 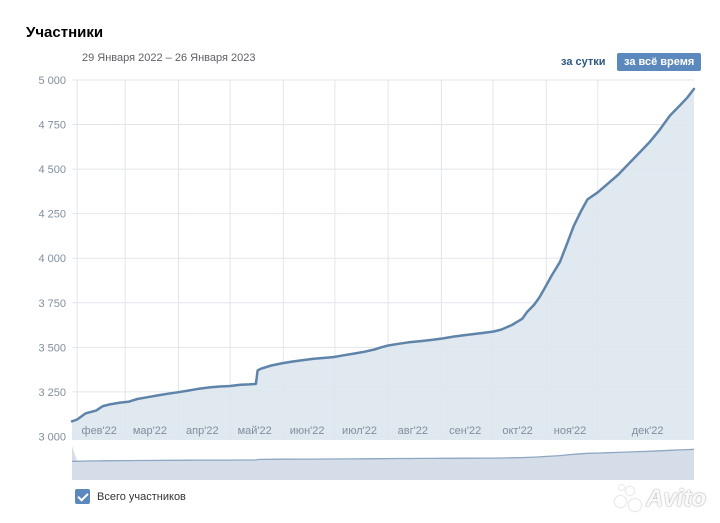 What do you see at coordinates (570, 431) in the screenshot?
I see `x-tick-label: ноя'22` at bounding box center [570, 431].